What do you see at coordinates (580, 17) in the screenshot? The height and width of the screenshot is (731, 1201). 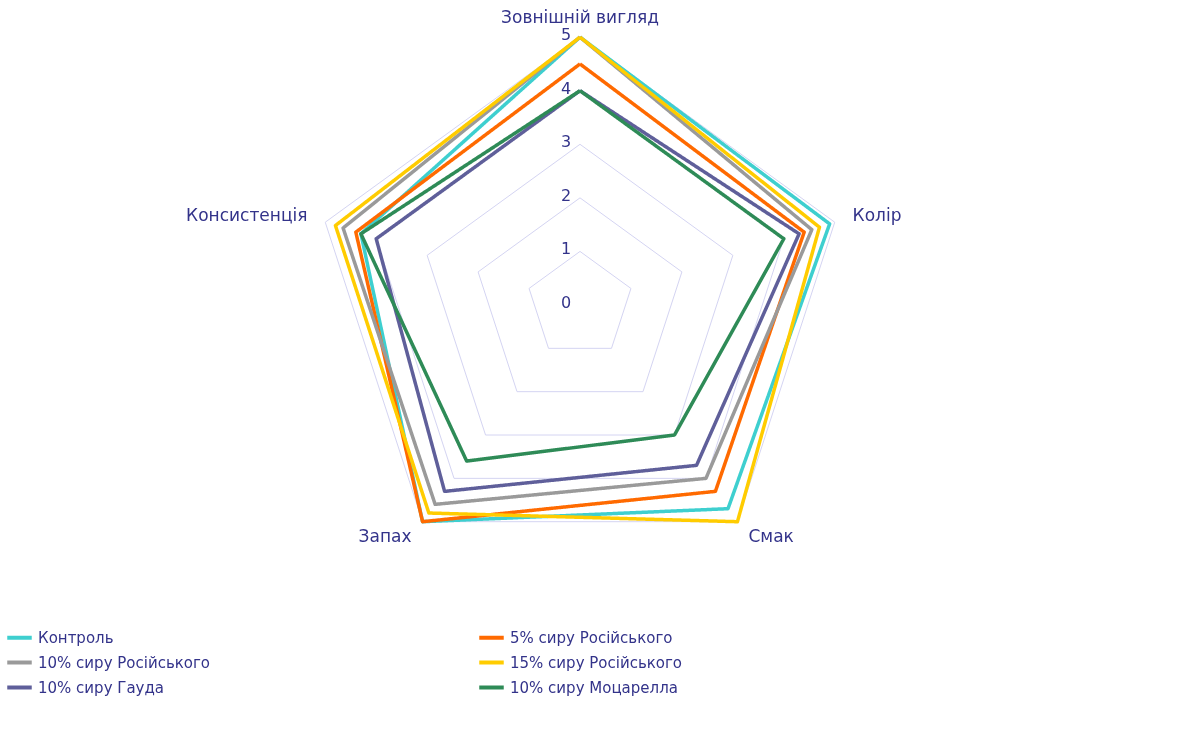 I see `spoke-label: Зовнішній вигляд` at bounding box center [580, 17].